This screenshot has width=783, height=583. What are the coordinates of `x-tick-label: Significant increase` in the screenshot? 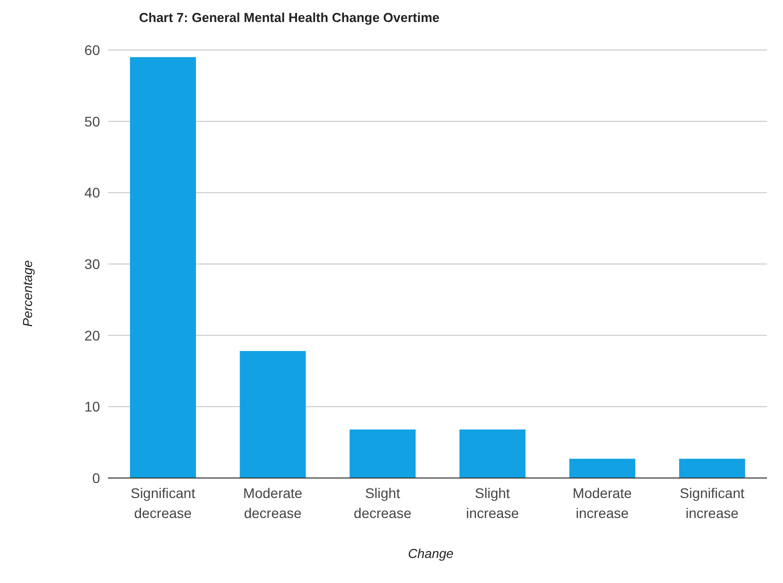 It's located at (712, 503).